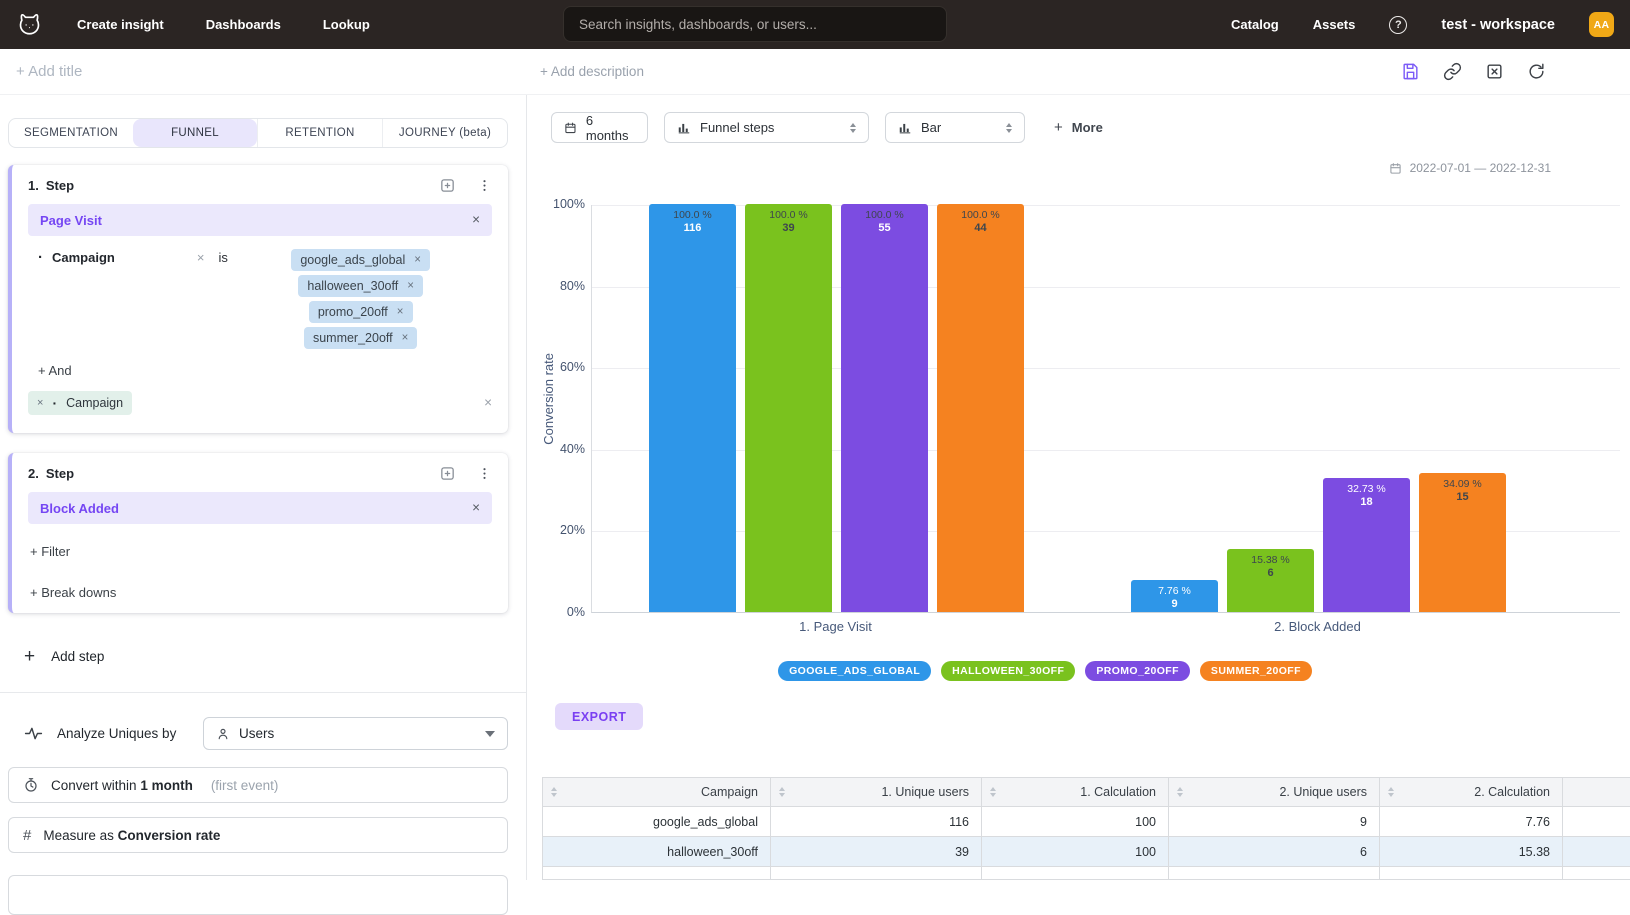 Image resolution: width=1630 pixels, height=915 pixels. Describe the element at coordinates (1075, 792) in the screenshot. I see `col-header-step1-calculation: 1. Calculation` at that location.